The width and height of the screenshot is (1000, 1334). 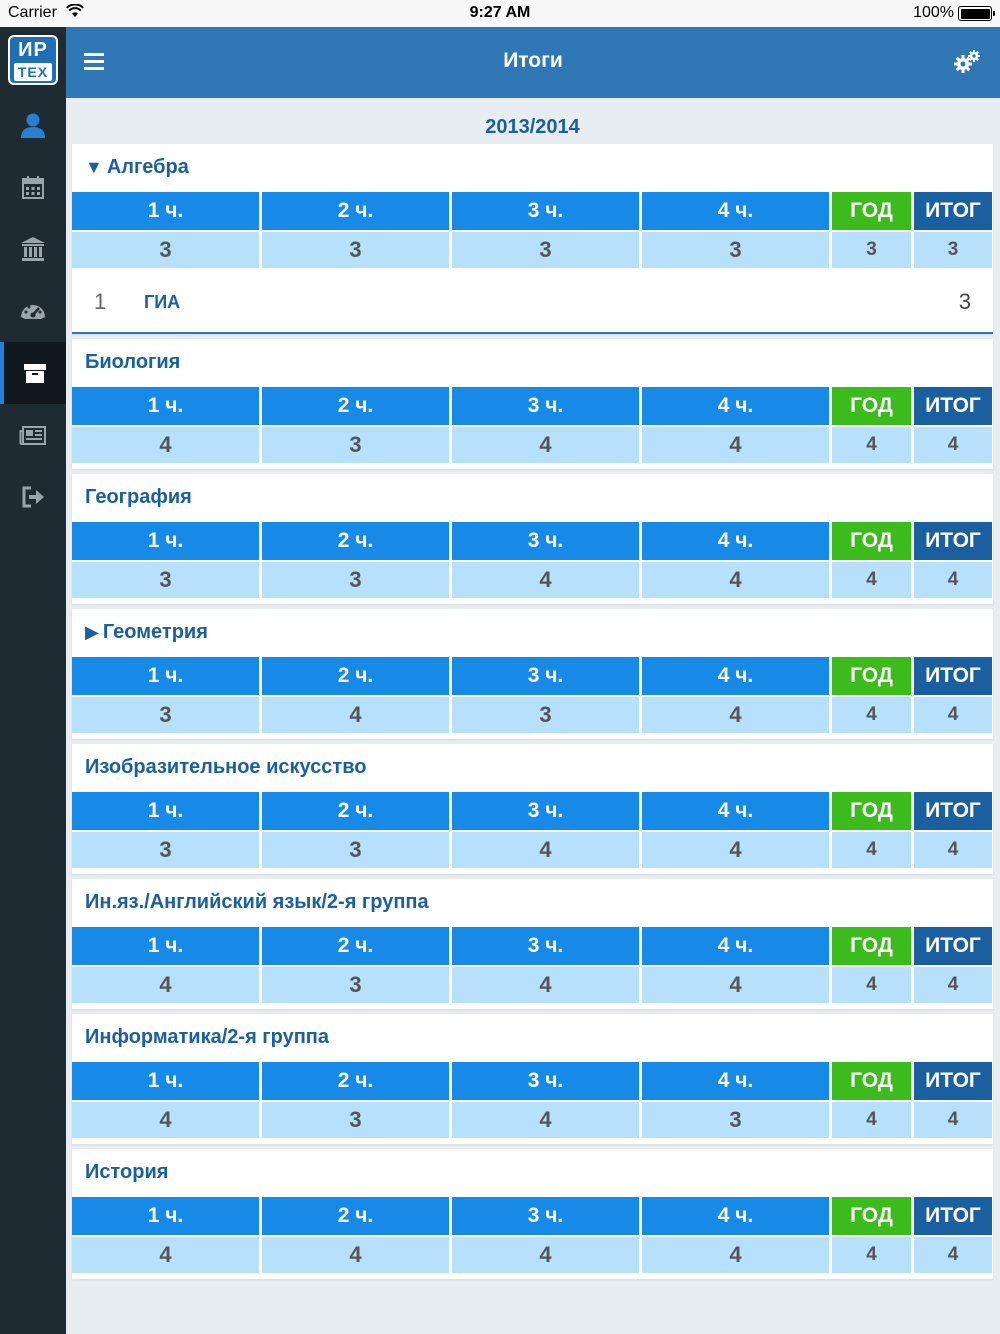 I want to click on subject-card: Биология 1 ч. 2 ч. 3 ч. 4 ч. ГОД ИТОГ 4 3 4 4 4 4, so click(x=532, y=404).